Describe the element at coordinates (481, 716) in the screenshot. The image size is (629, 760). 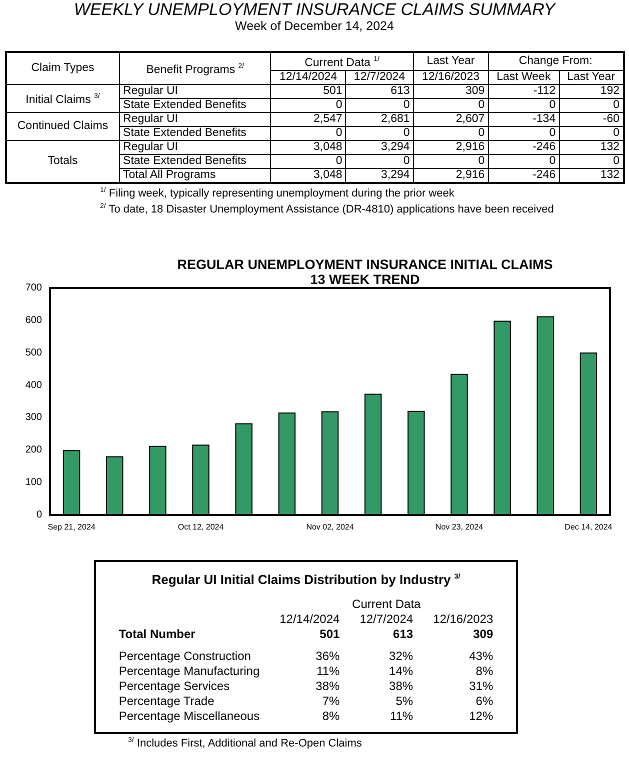
I see `text: 12%` at that location.